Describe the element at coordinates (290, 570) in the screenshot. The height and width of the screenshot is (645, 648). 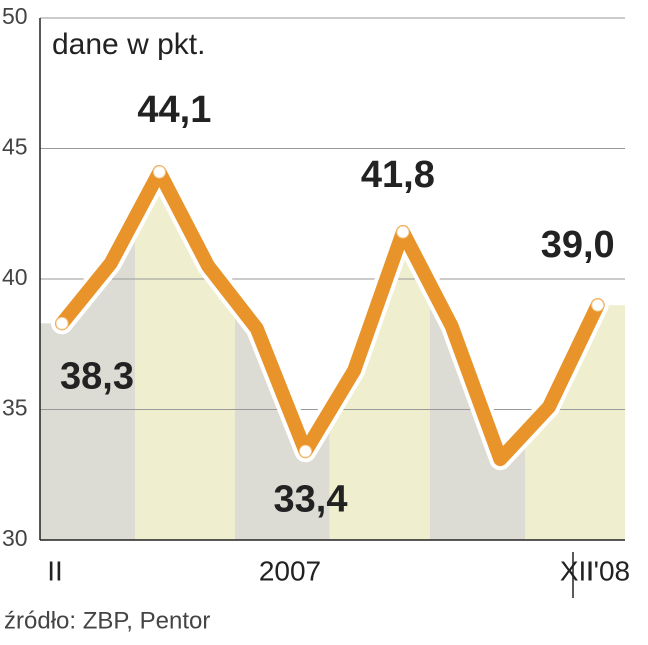
I see `x-group-label: 2007` at that location.